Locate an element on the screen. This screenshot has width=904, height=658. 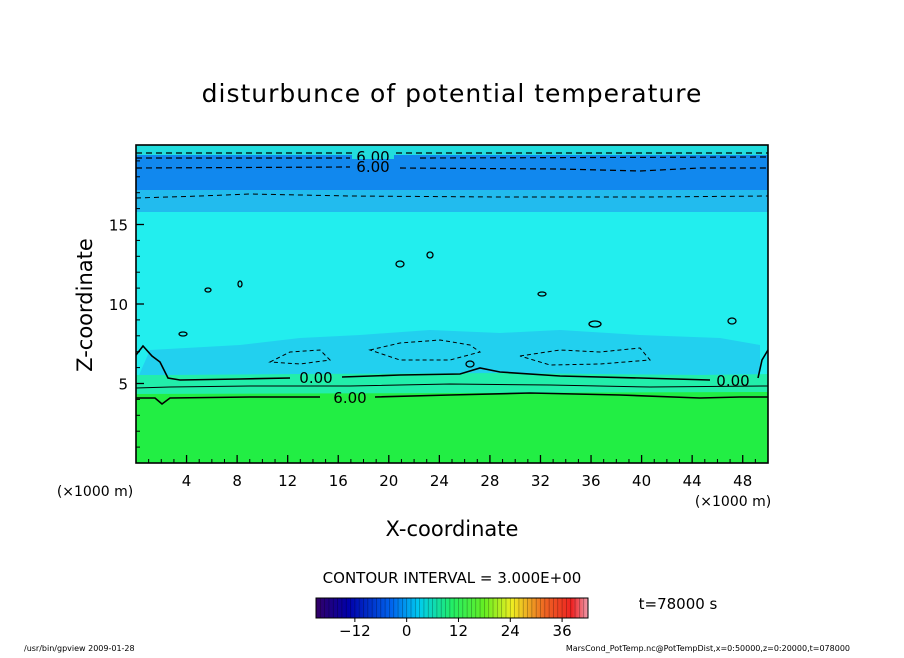
y-axis-label: Z-coordinate is located at coordinates (85, 305).